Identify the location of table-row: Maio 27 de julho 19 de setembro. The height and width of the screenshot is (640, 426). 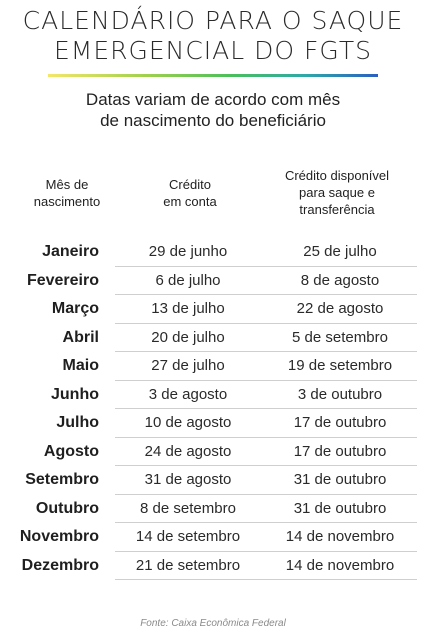
(213, 366).